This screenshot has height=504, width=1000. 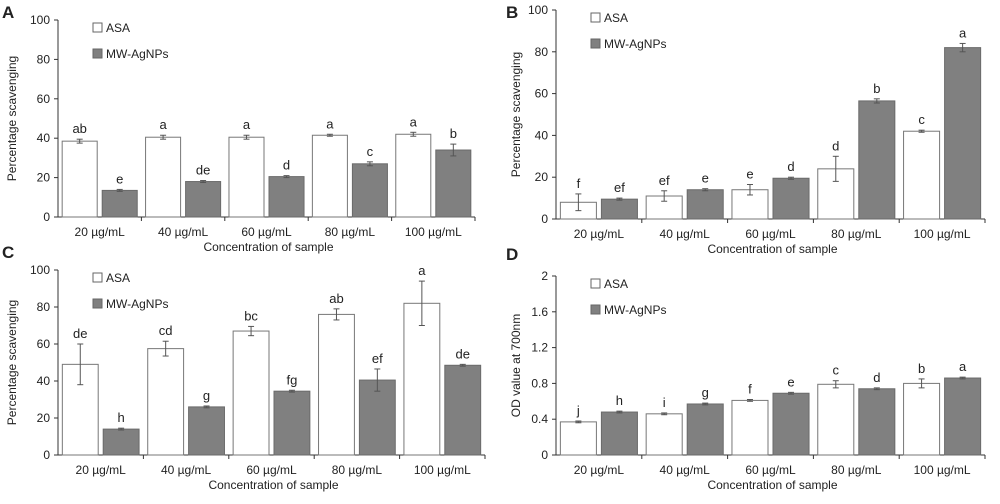 I want to click on significance-letter: ab, so click(x=336, y=298).